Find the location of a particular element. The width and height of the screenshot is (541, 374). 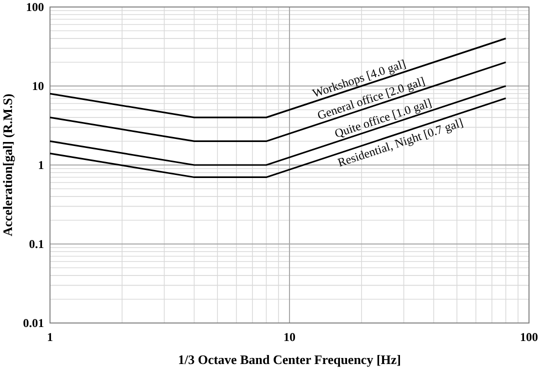

y-tick-label: 1 is located at coordinates (41, 165).